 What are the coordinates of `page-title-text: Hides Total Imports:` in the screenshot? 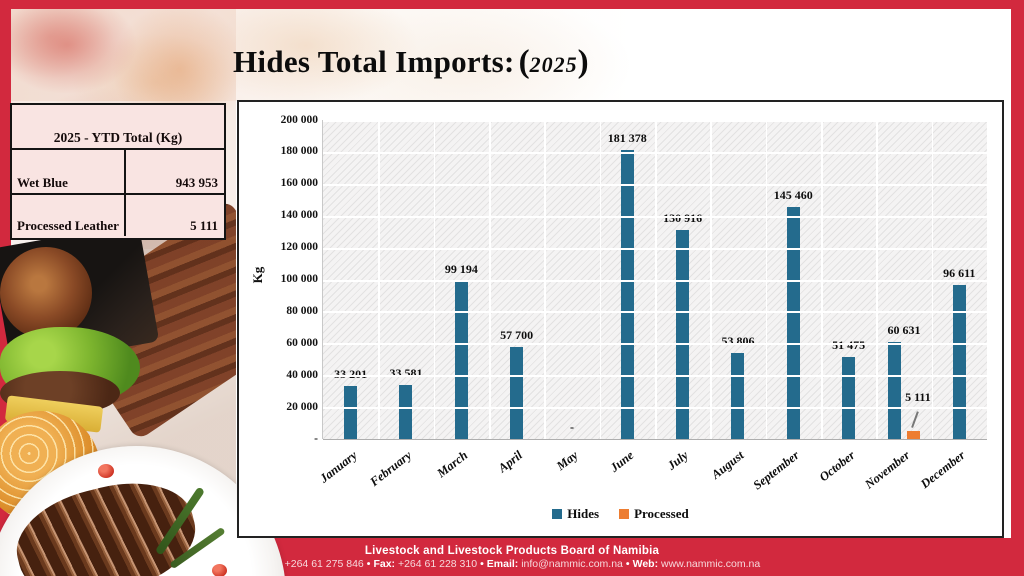 It's located at (374, 61).